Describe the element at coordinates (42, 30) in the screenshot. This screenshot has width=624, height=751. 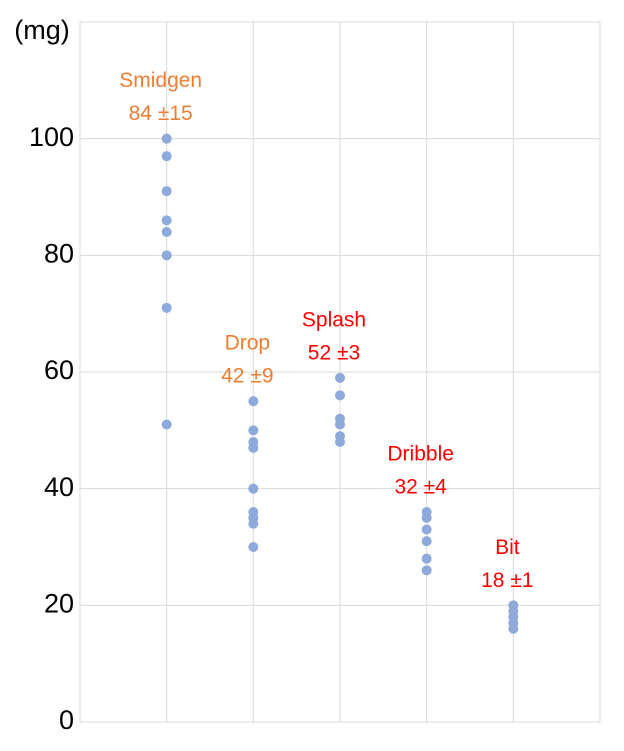
I see `y-axis-label: (mg)` at that location.